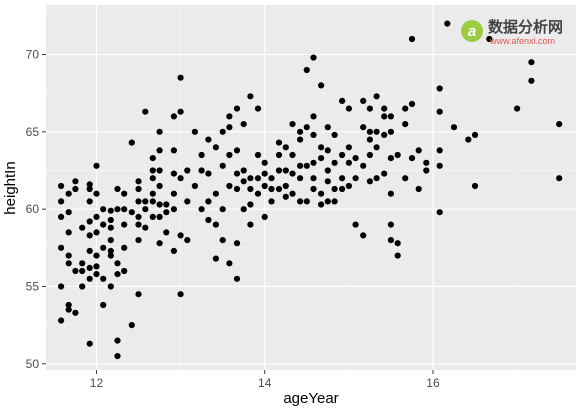 The width and height of the screenshot is (582, 413). I want to click on x-tick-label: 16, so click(433, 383).